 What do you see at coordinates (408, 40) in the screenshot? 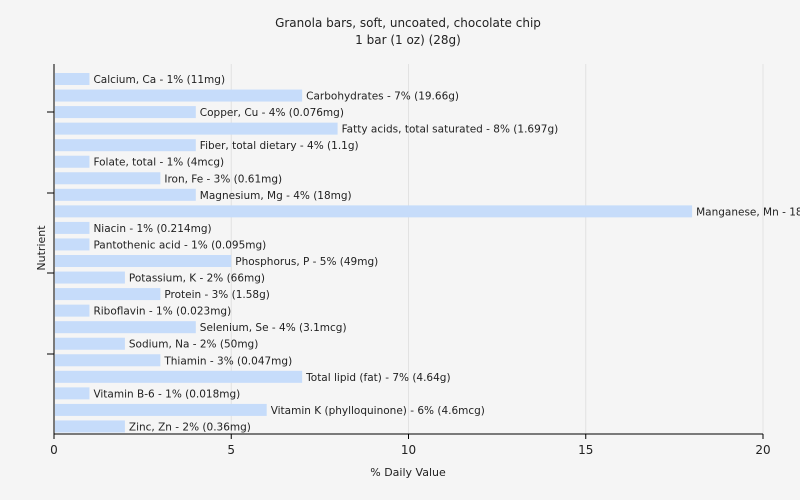
I see `chart-subtitle: 1 bar (1 oz) (28g)` at bounding box center [408, 40].